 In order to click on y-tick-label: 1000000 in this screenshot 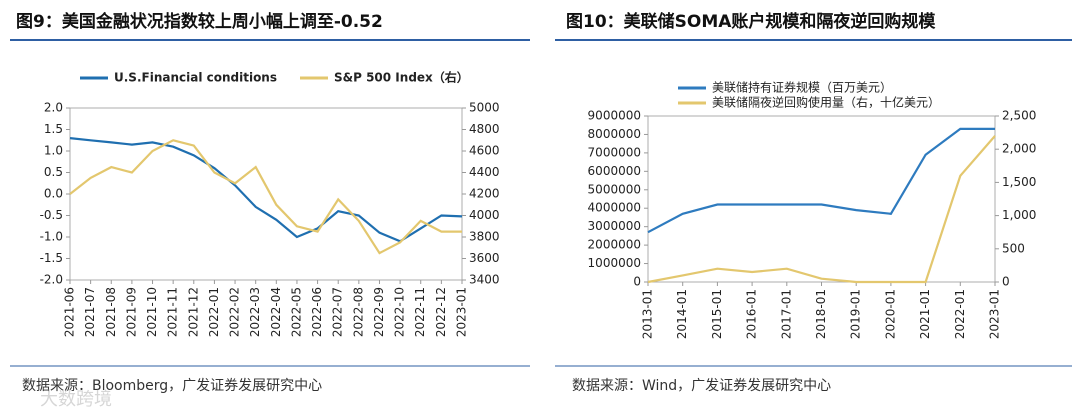, I will do `click(614, 263)`.